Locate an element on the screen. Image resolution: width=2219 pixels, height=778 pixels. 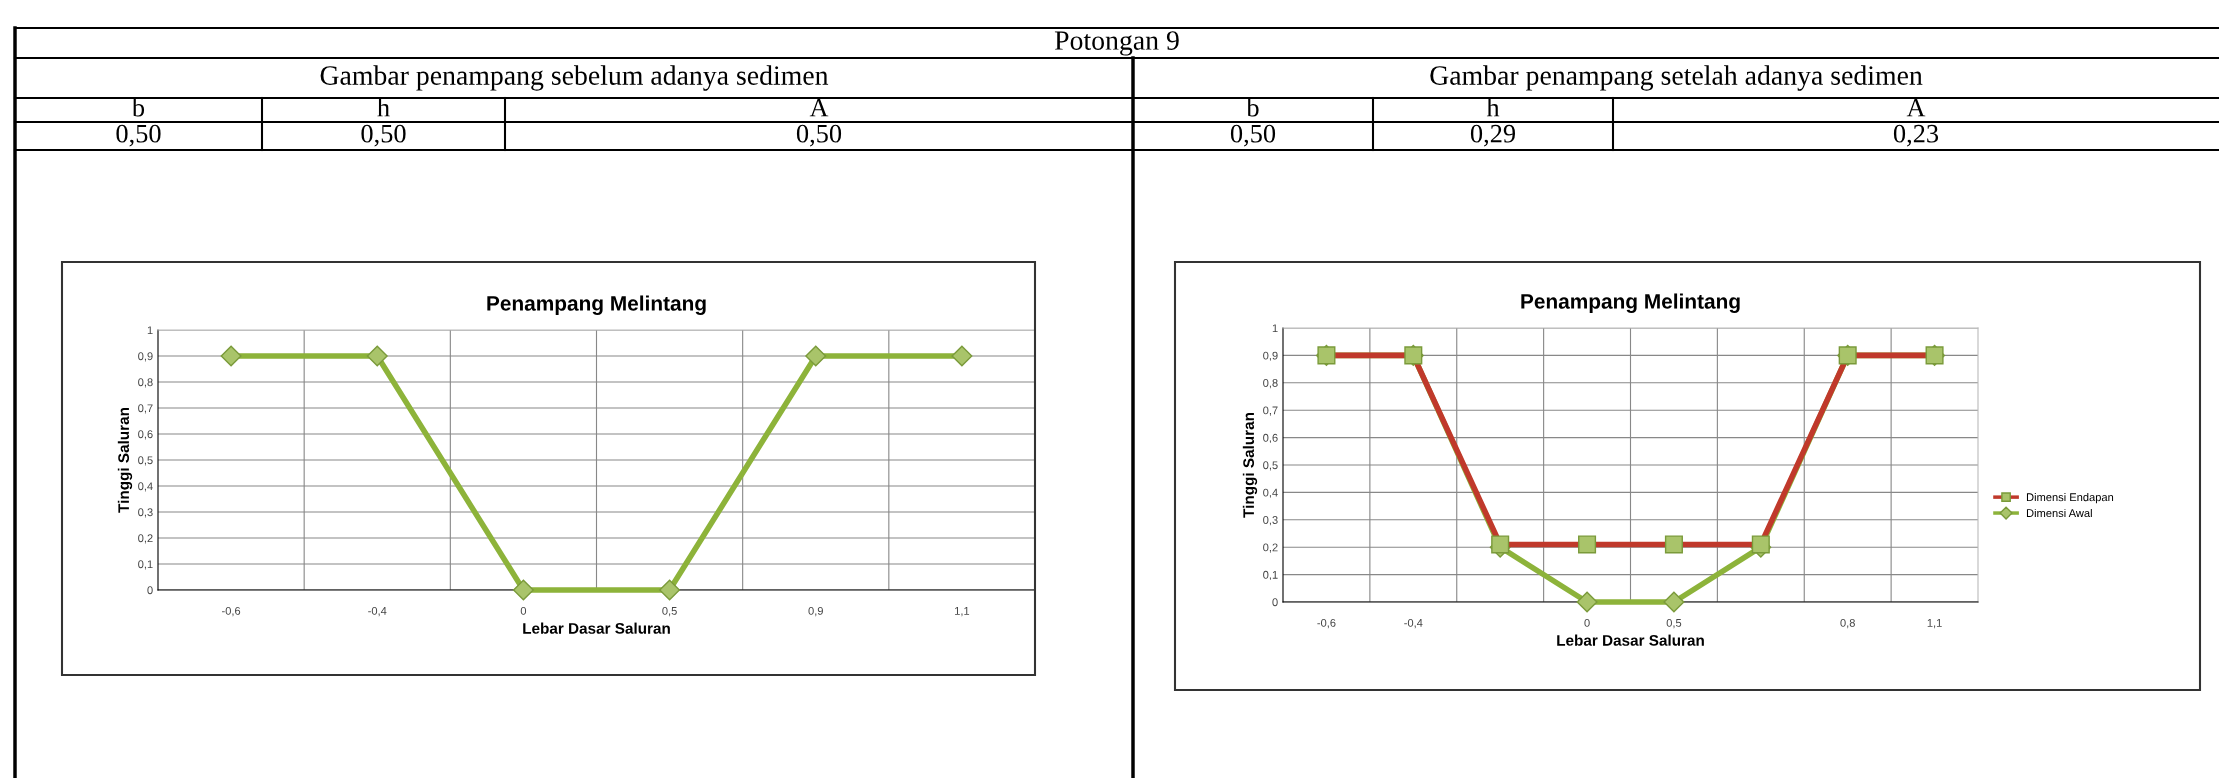
text: 0,29 is located at coordinates (1493, 135).